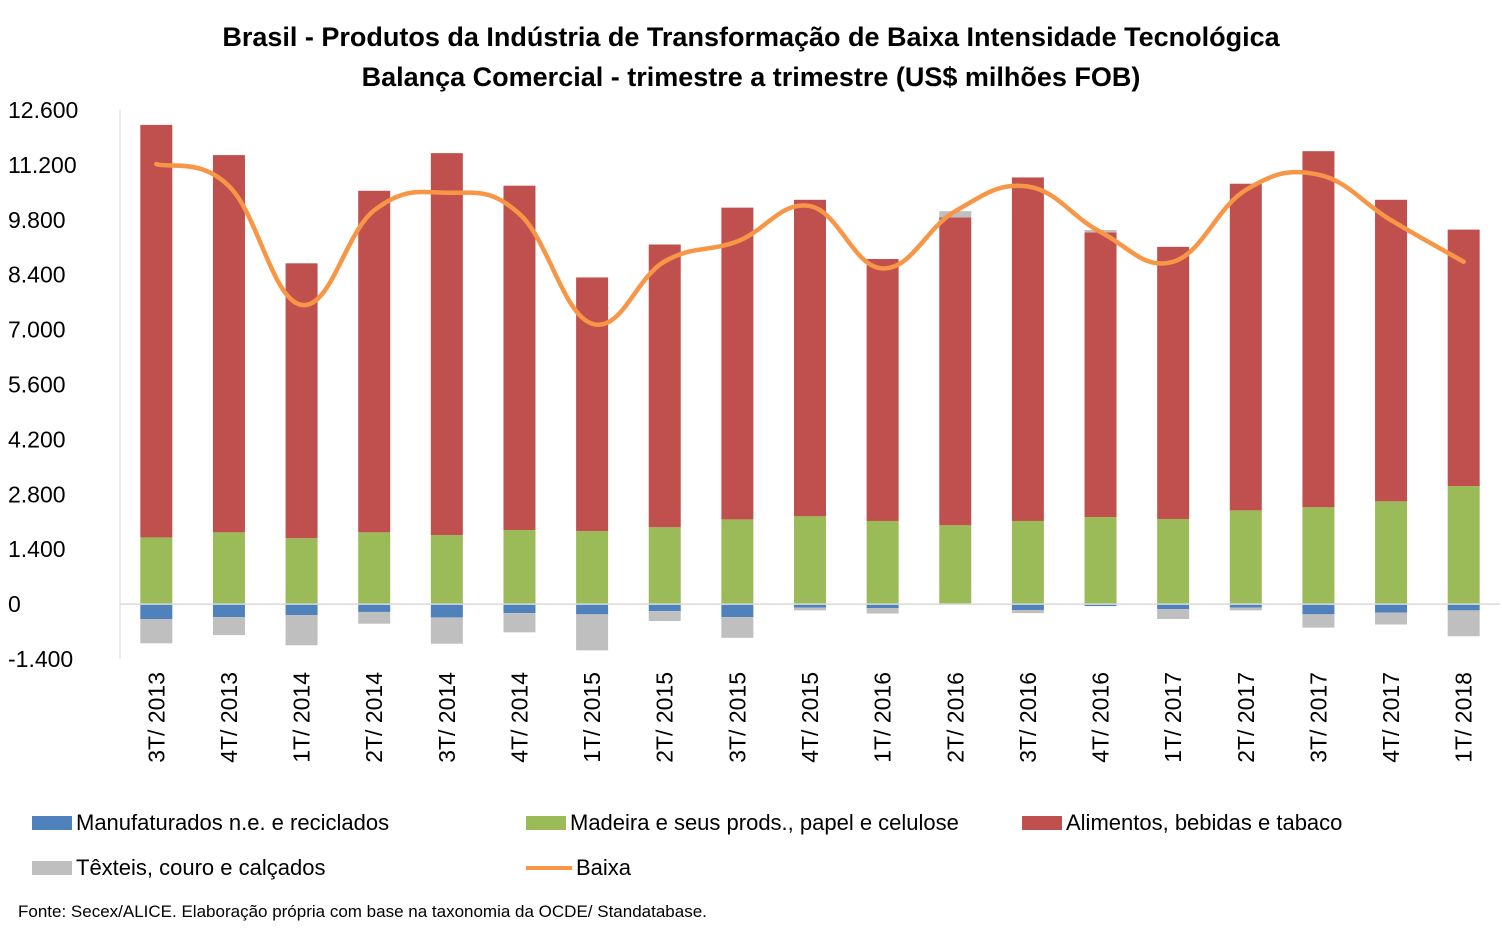 This screenshot has width=1502, height=929. I want to click on legend-item-alimentos: Alimentos, bebidas e tabaco, so click(1182, 823).